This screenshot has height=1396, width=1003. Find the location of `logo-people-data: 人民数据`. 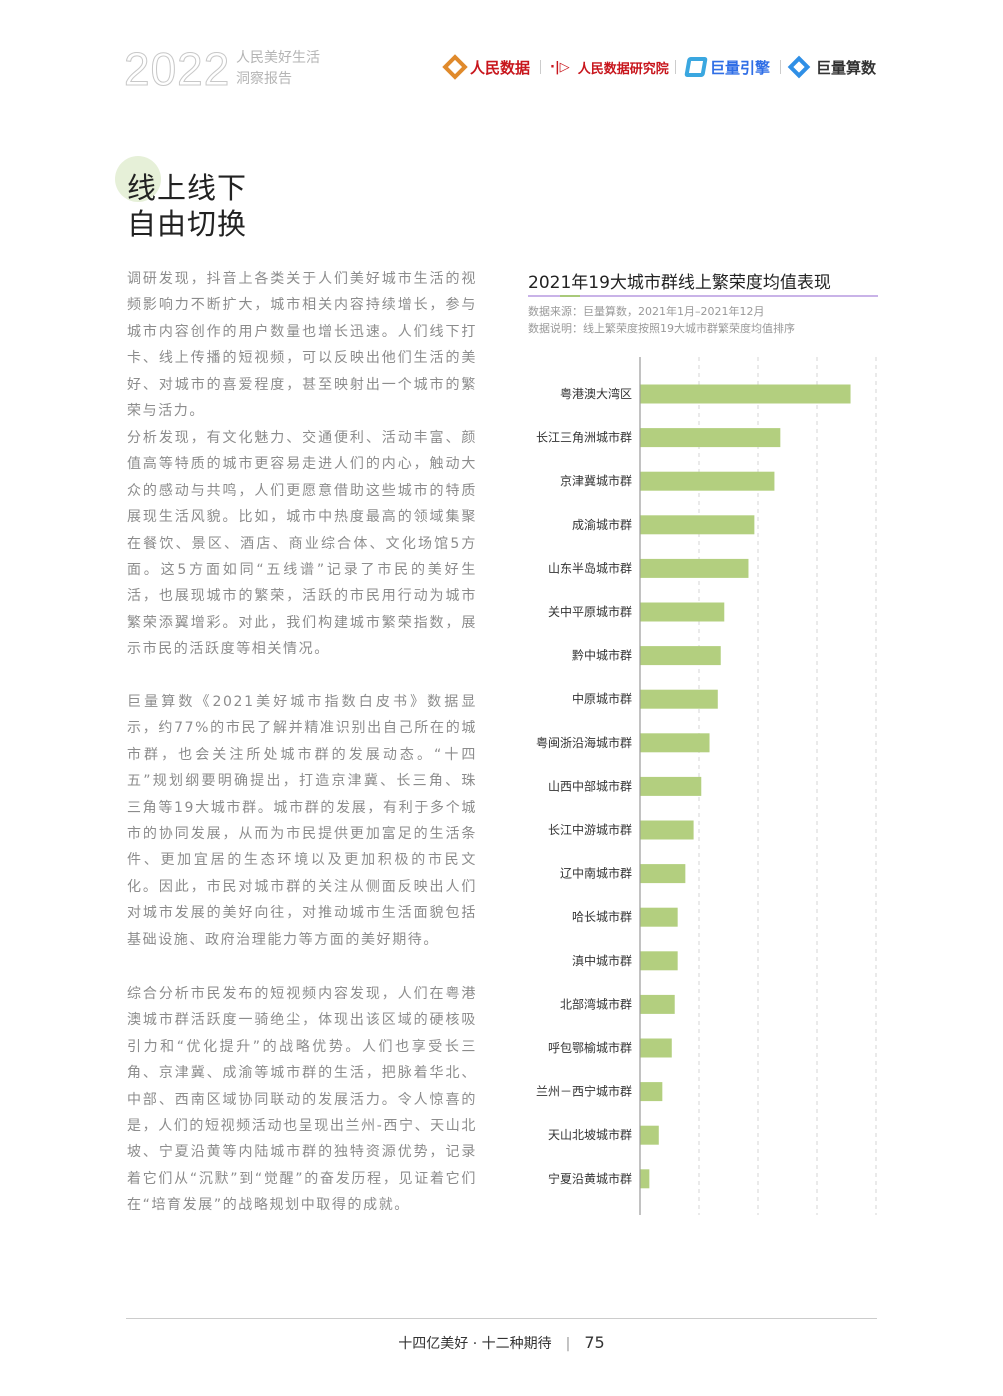

logo-people-data: 人民数据 is located at coordinates (486, 67).